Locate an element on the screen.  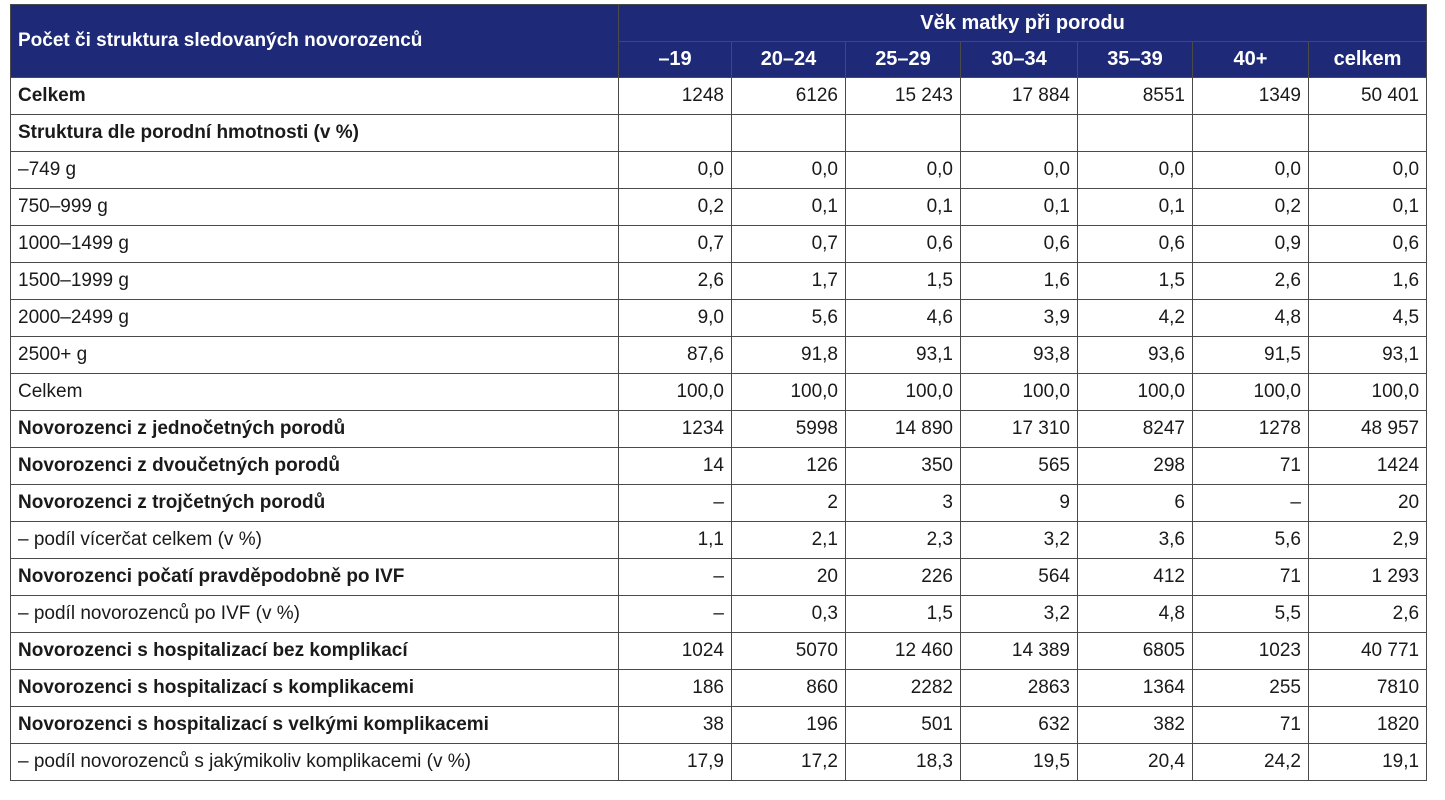
table-row: 2500+ g 87,6 91,8 93,1 93,8 93,6 91,5 93,1 is located at coordinates (719, 355).